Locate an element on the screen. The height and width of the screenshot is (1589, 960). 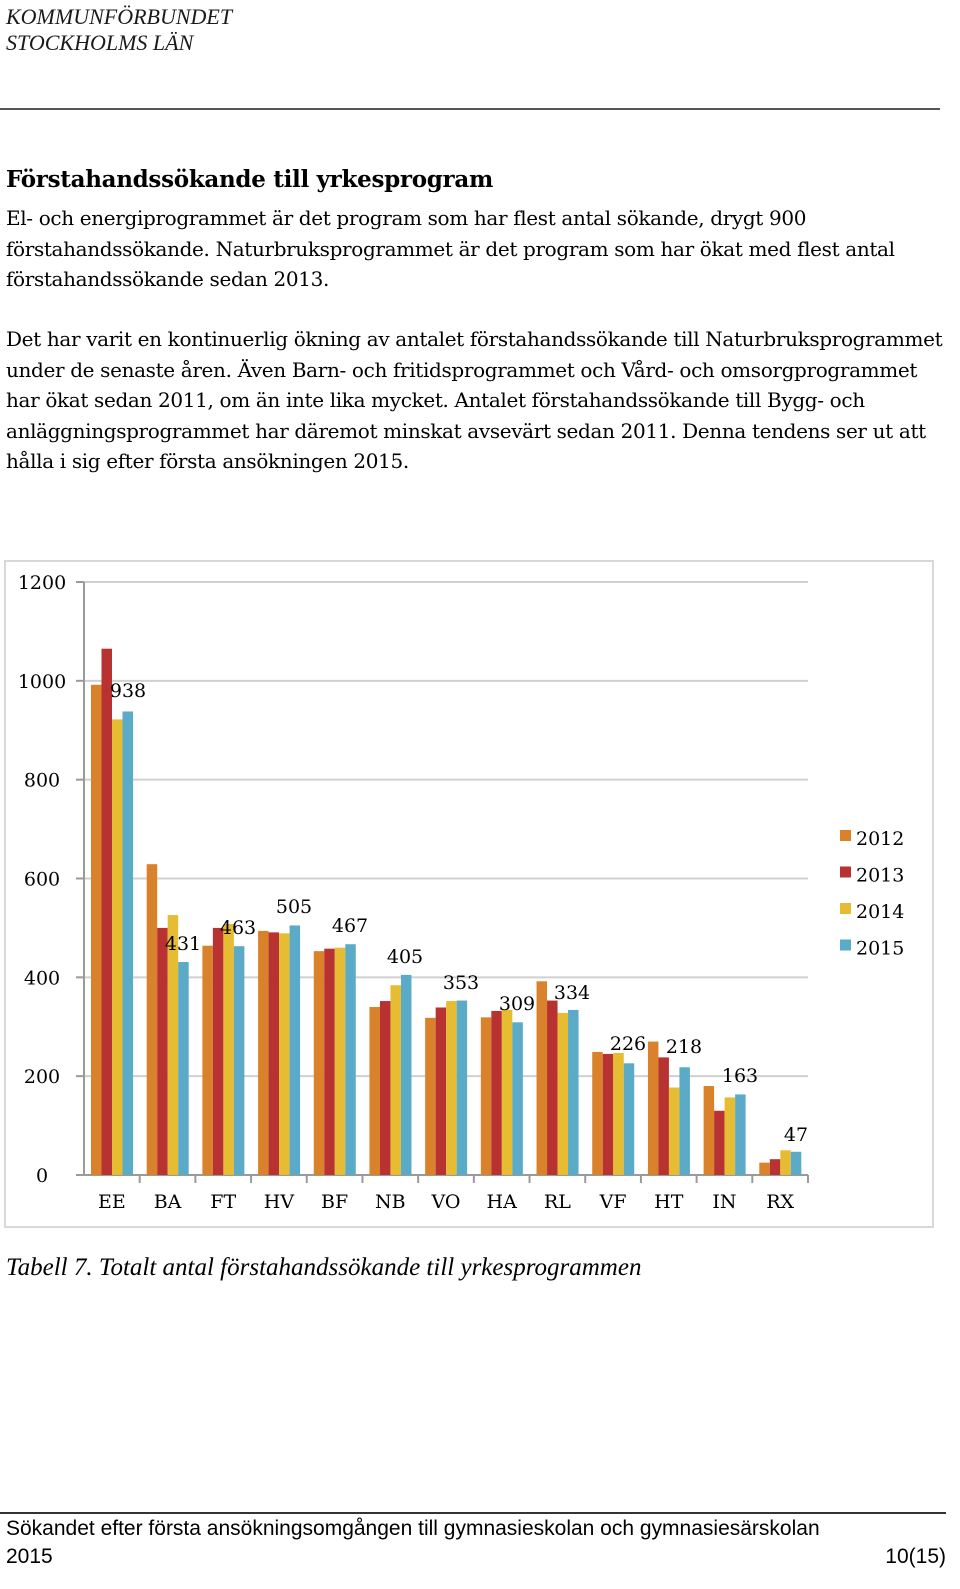
data-label: 431 is located at coordinates (183, 944).